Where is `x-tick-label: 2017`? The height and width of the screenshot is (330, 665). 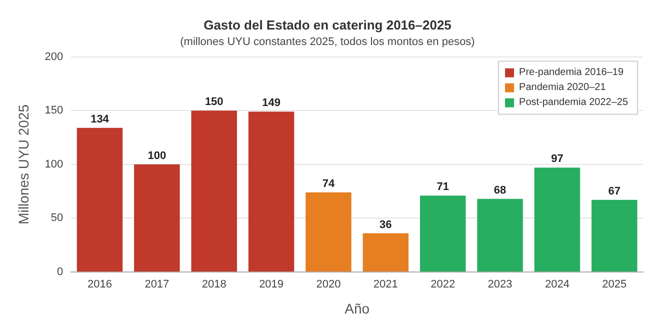
x-tick-label: 2017 is located at coordinates (157, 284).